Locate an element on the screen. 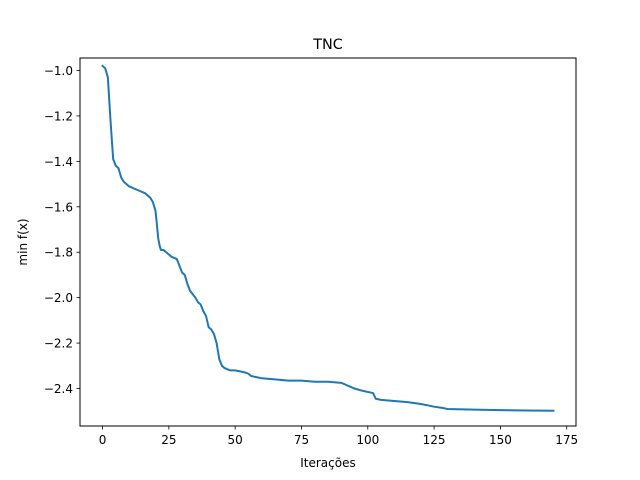  y-tick-label: −1.4 is located at coordinates (58, 162).